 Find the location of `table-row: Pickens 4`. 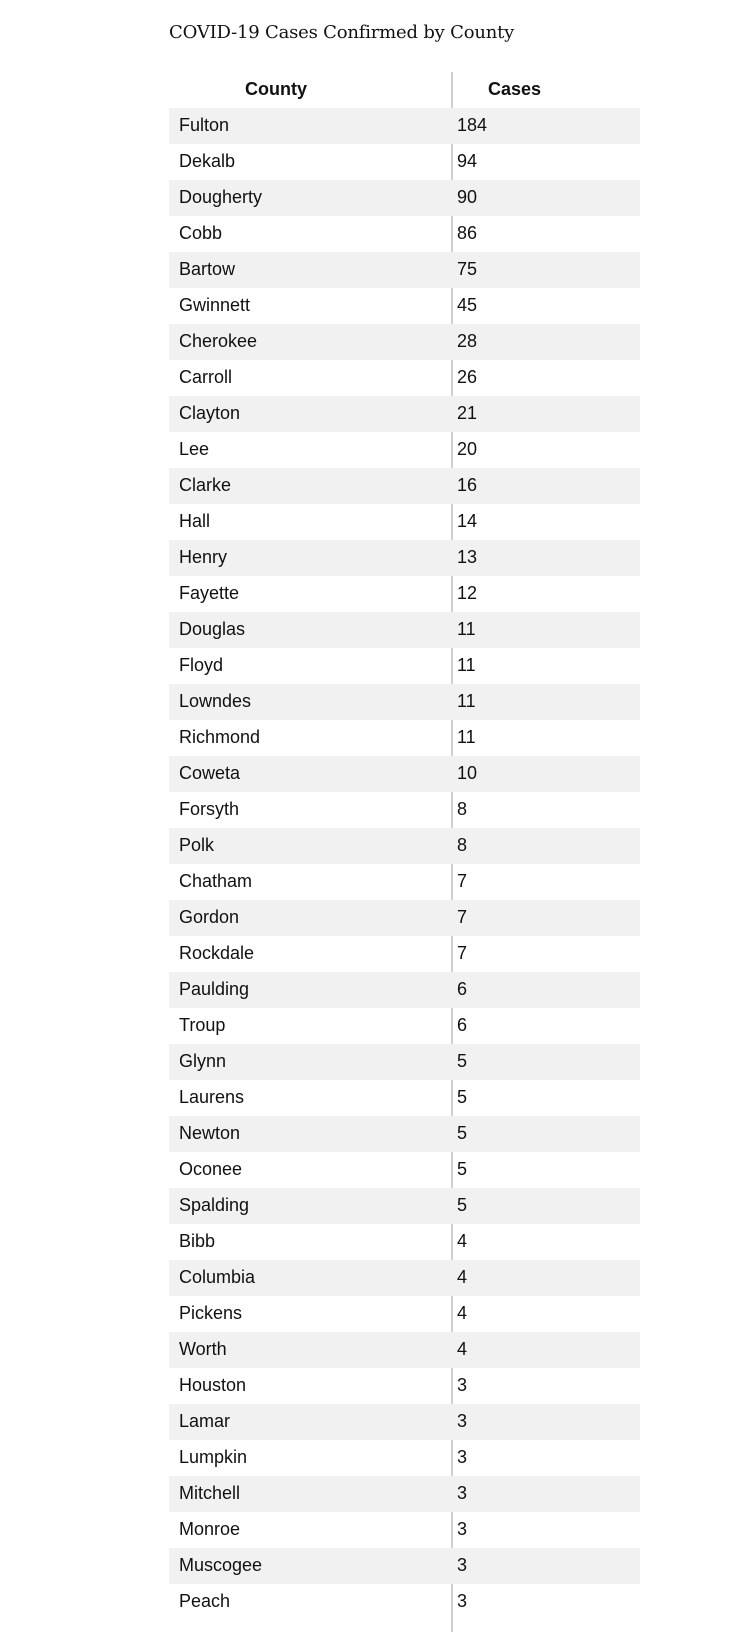

table-row: Pickens 4 is located at coordinates (404, 1314).